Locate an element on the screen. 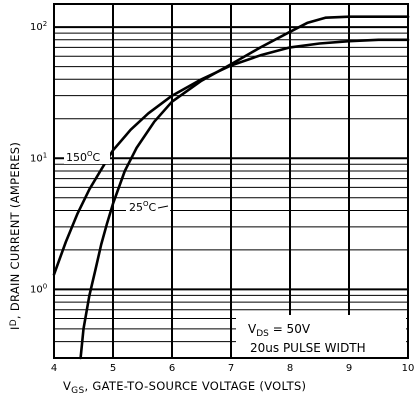 Image resolution: width=414 pixels, height=400 pixels. x-tick-label: 6 is located at coordinates (172, 368).